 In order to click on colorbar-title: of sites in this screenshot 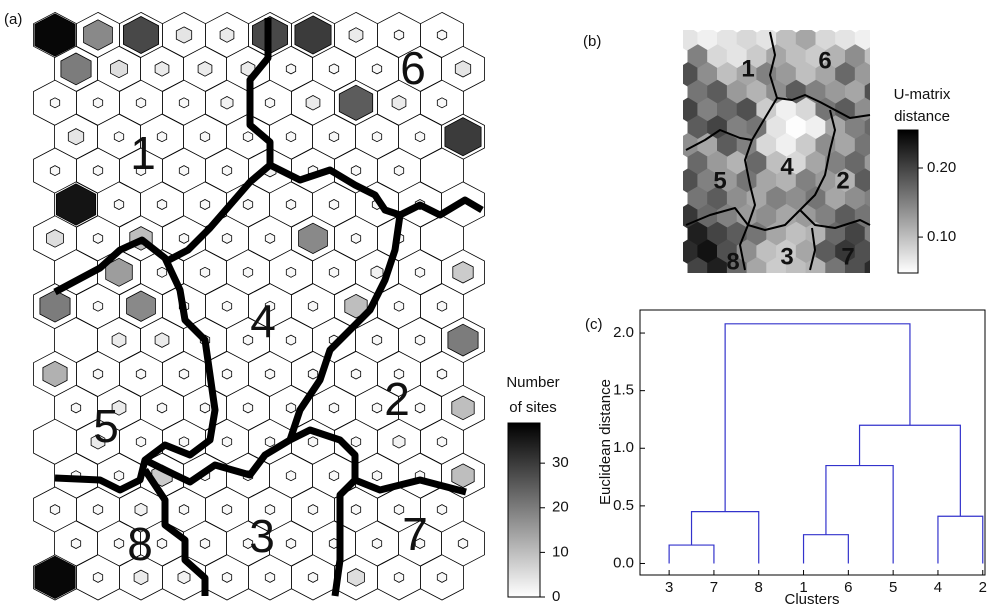, I will do `click(533, 407)`.